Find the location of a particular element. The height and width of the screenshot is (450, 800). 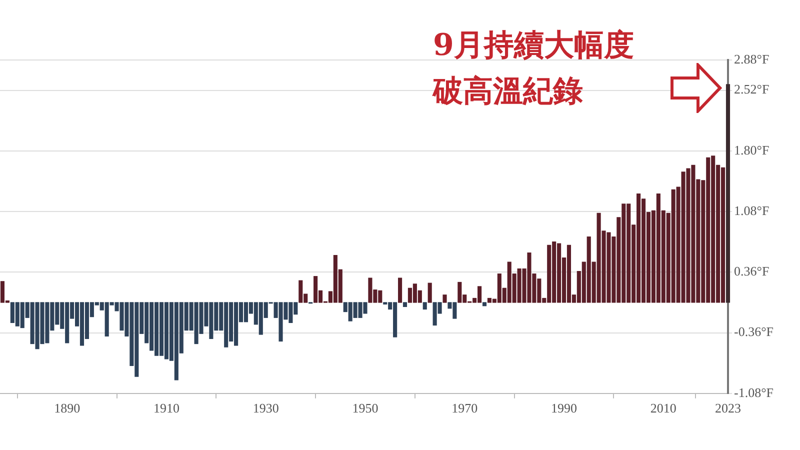

x-tick-label: 2023 is located at coordinates (728, 408).